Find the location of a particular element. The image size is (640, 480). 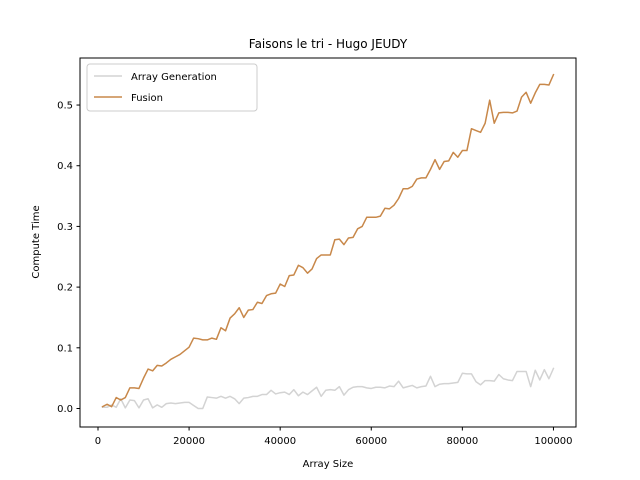

series-line-array-generation is located at coordinates (328, 388).